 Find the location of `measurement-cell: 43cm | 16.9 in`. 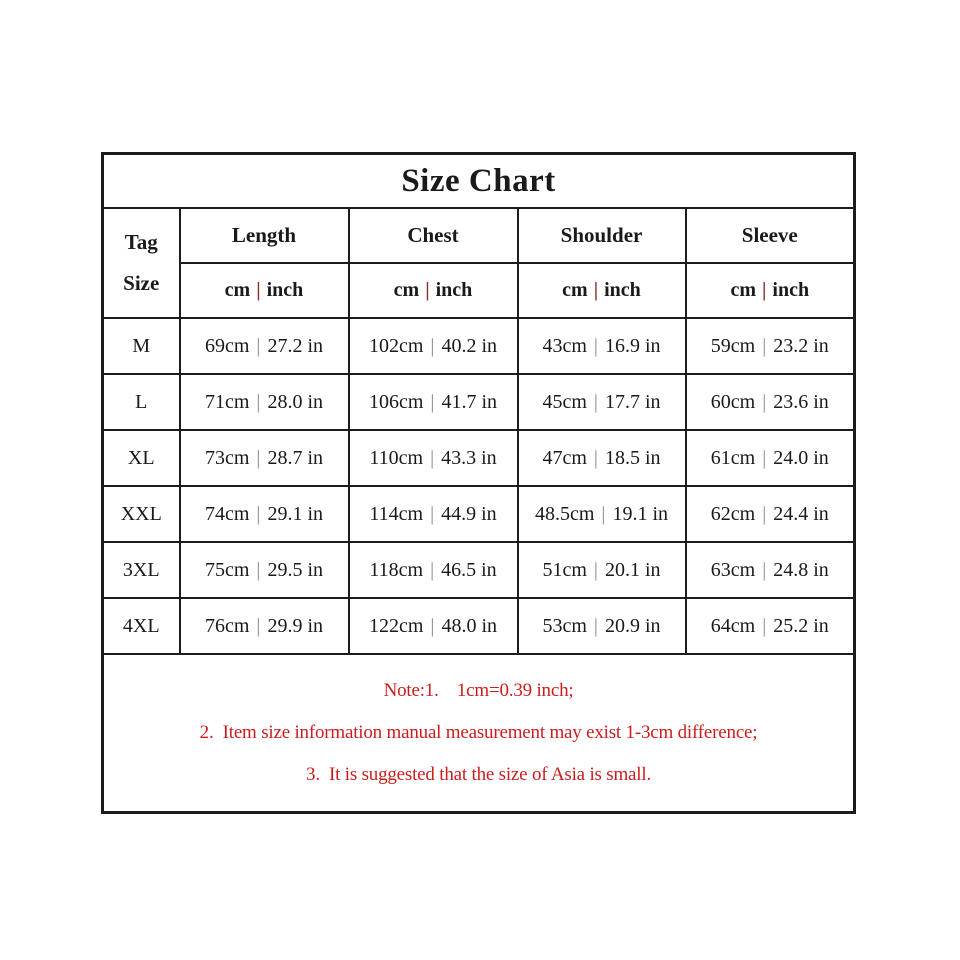

measurement-cell: 43cm | 16.9 in is located at coordinates (601, 346).